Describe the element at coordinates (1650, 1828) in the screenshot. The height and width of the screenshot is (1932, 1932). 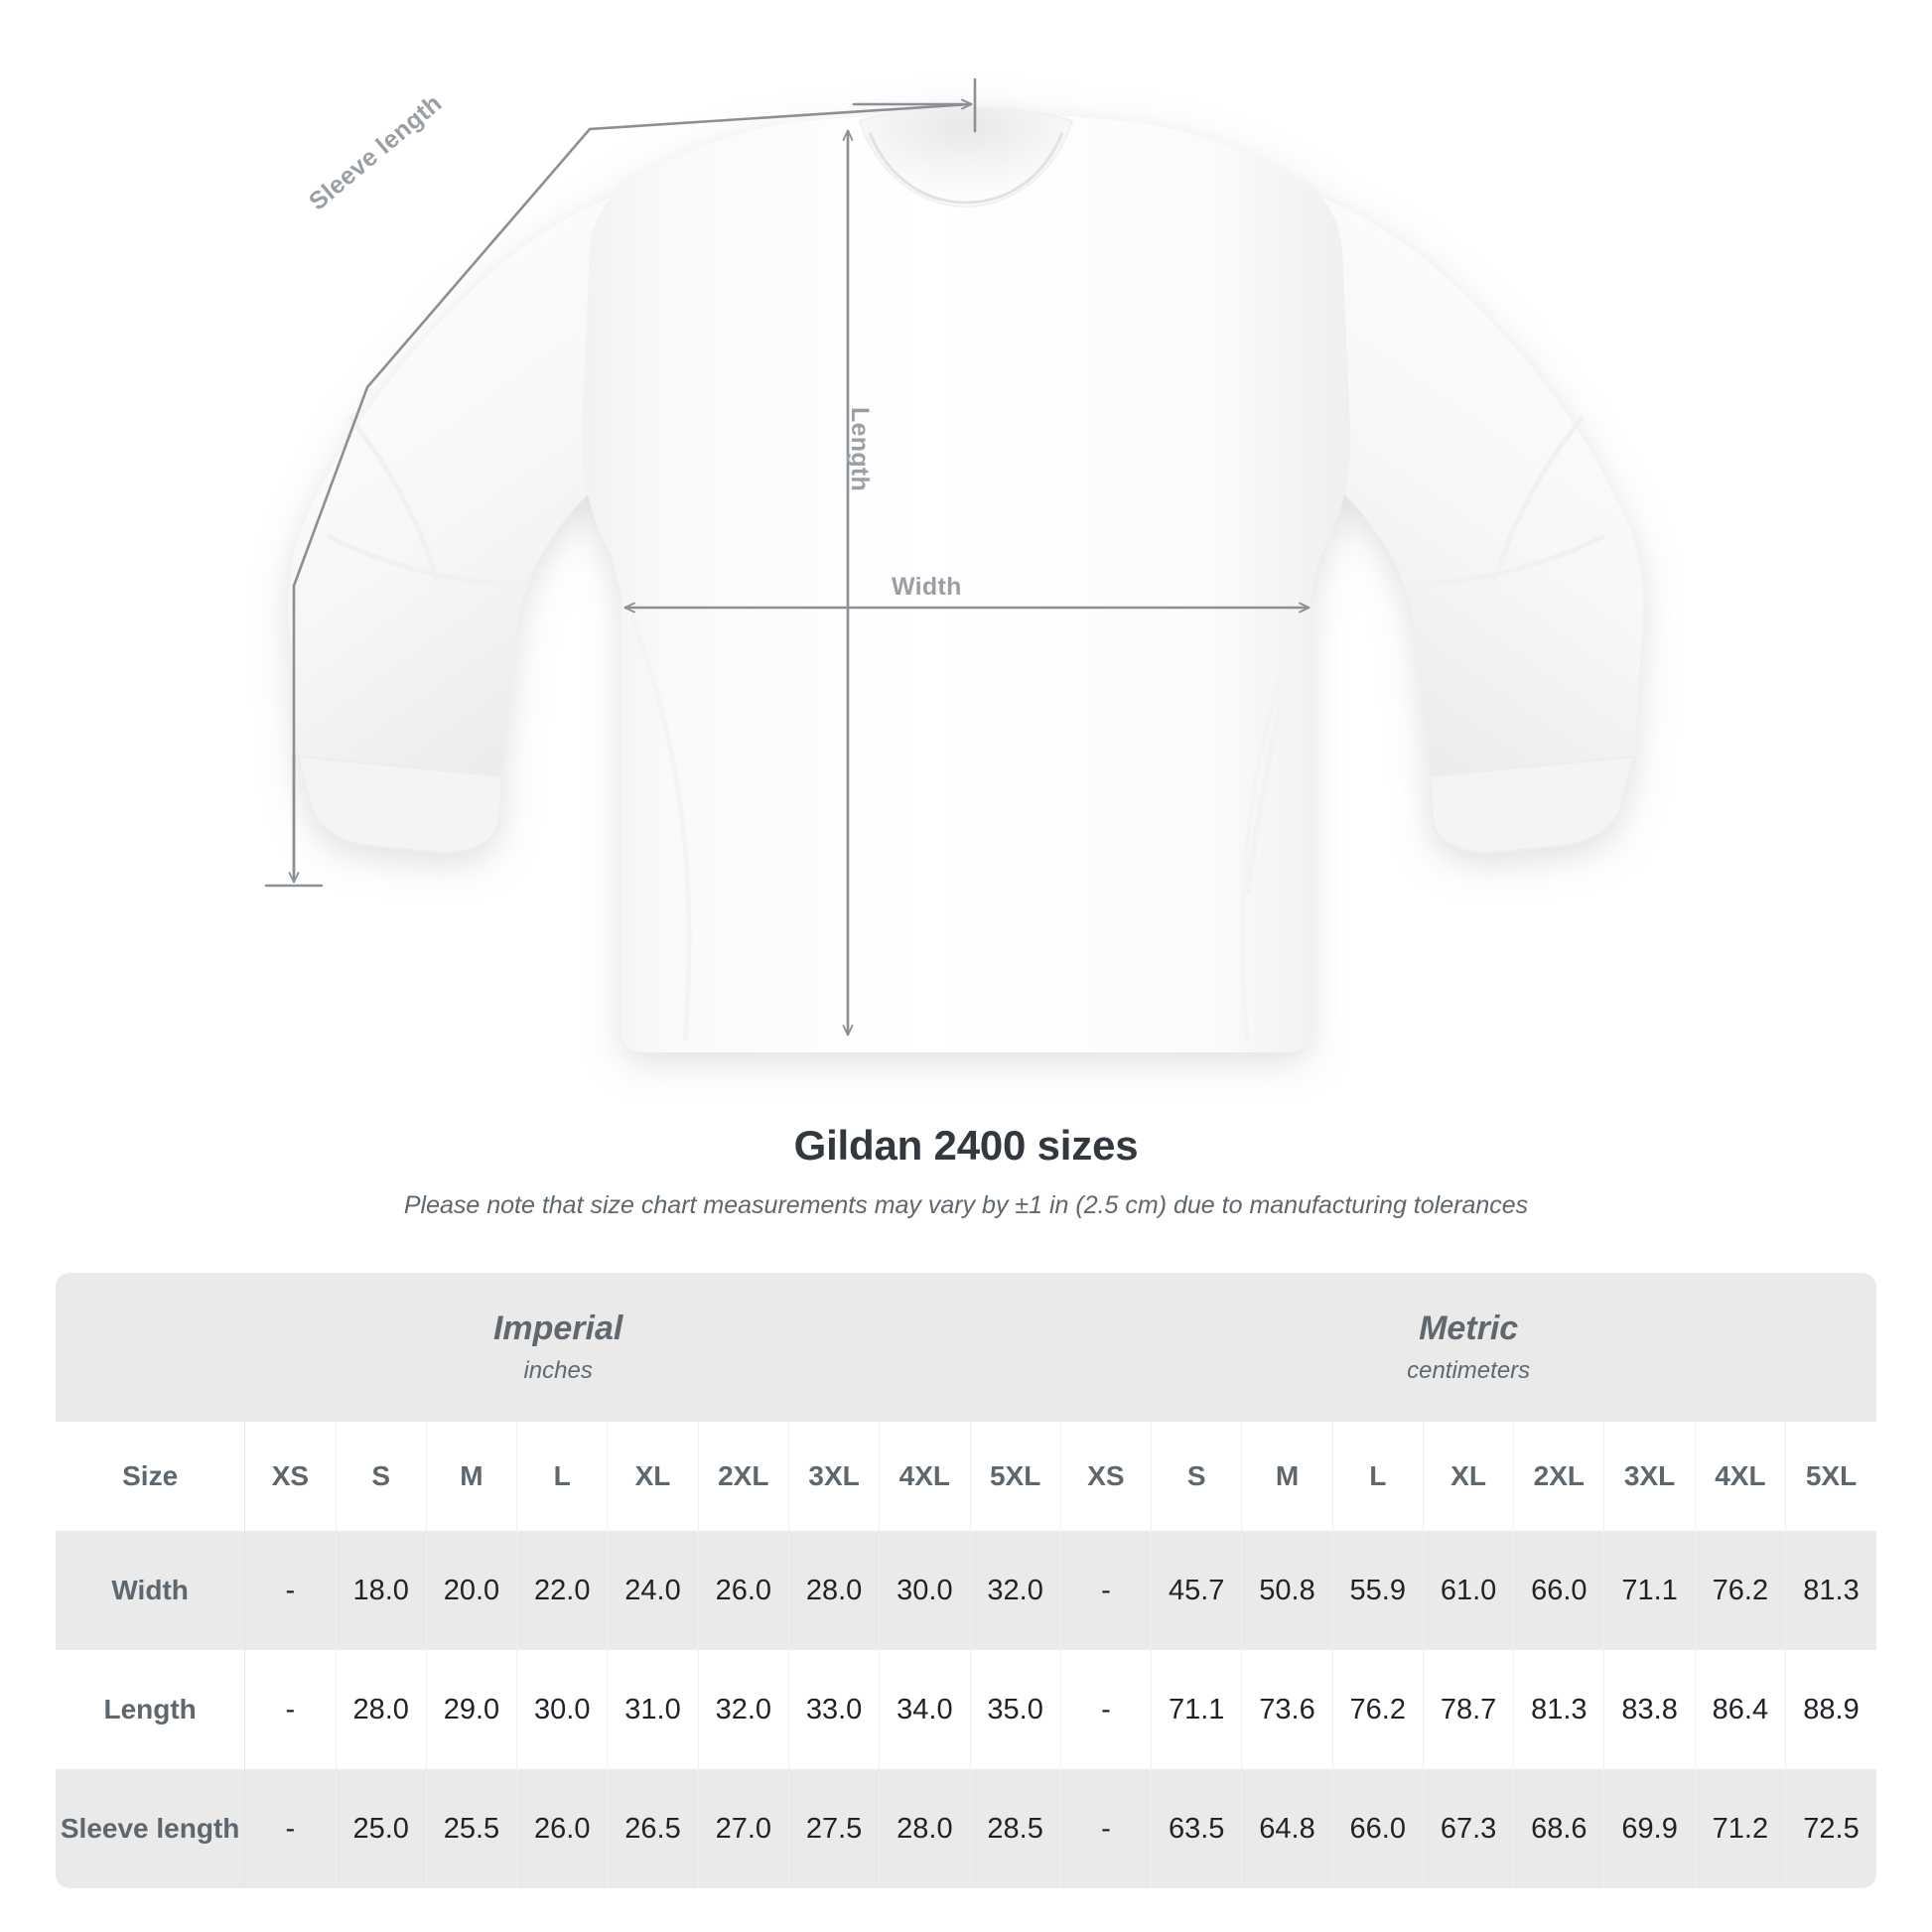
I see `cell-sleeve-length-metric-3xl: 69.9` at that location.